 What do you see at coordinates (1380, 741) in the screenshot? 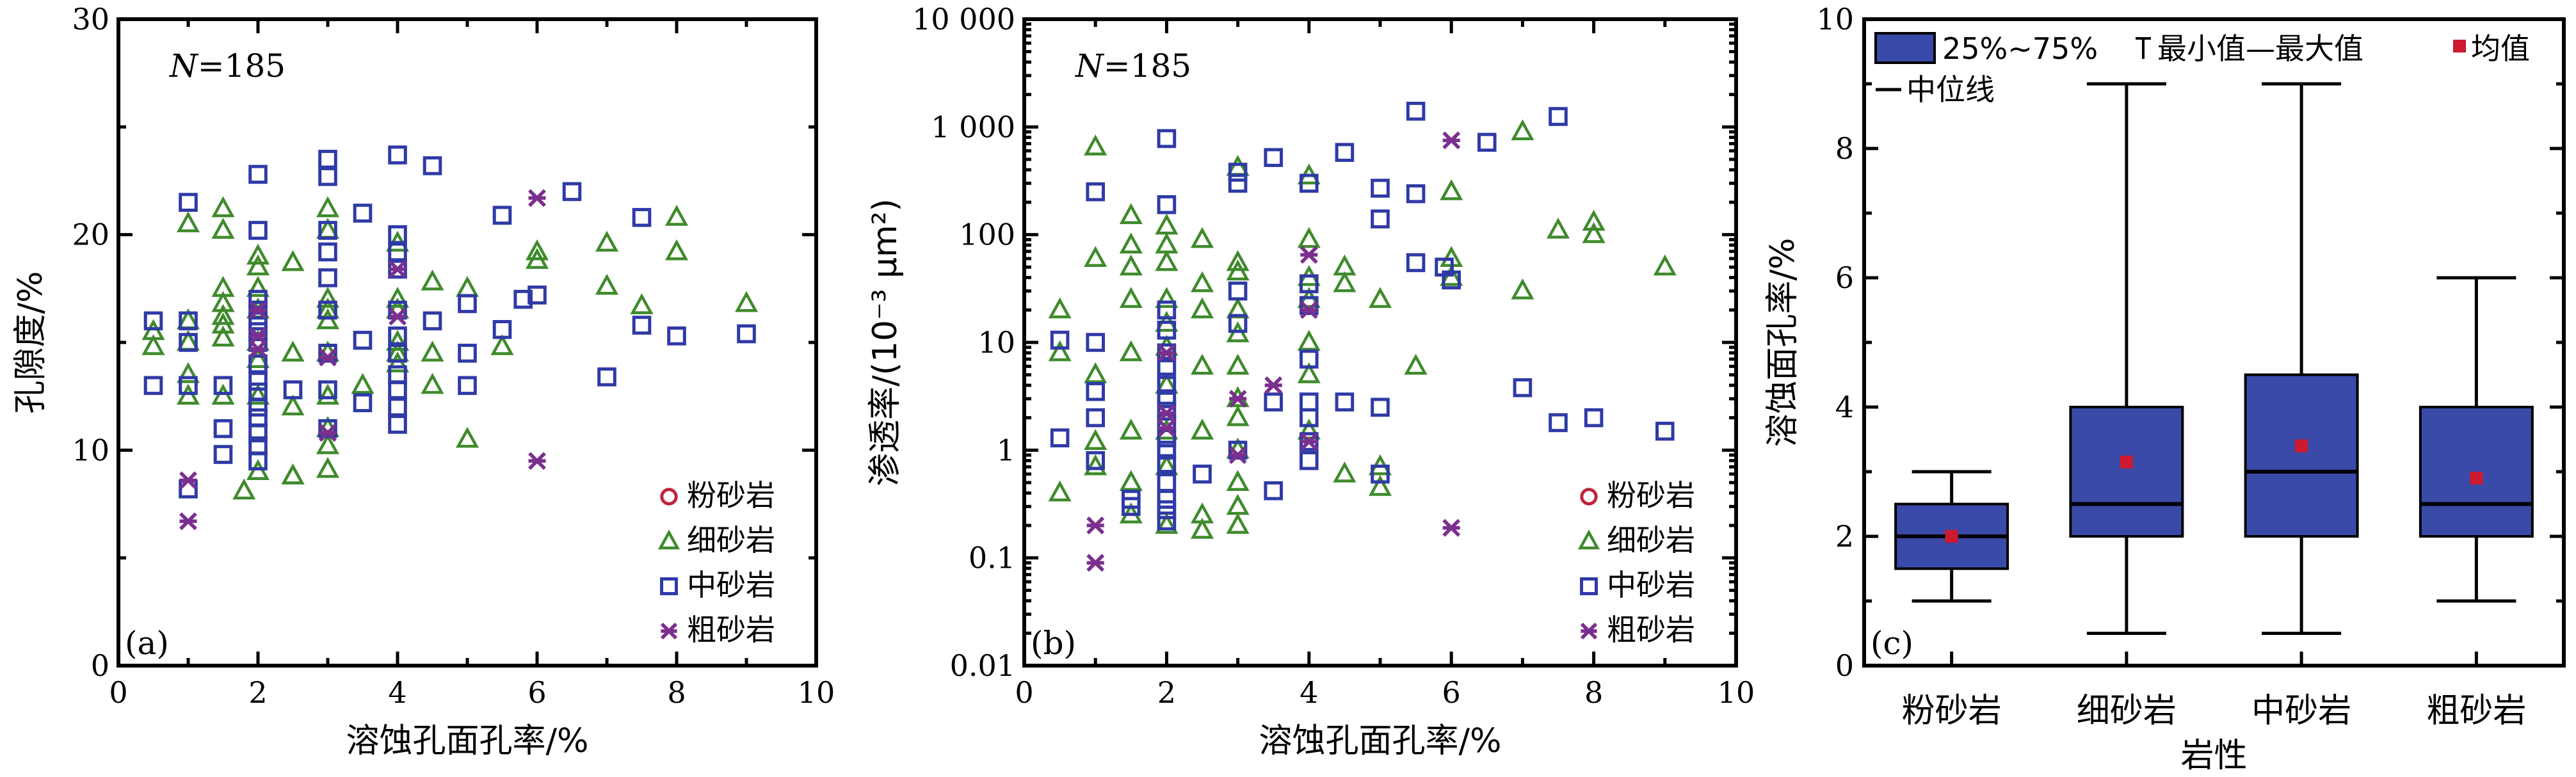
I see `x-axis-title: 溶蚀孔面孔率/%` at bounding box center [1380, 741].